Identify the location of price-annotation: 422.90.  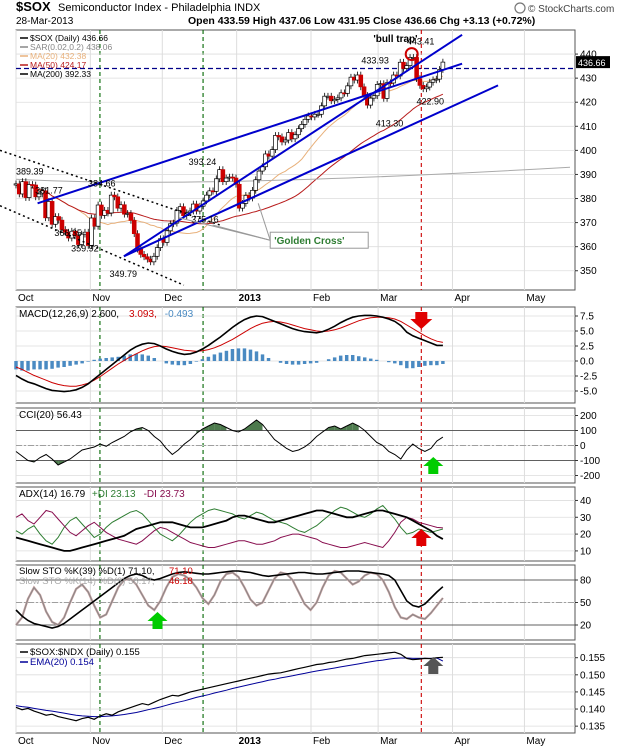
(431, 102).